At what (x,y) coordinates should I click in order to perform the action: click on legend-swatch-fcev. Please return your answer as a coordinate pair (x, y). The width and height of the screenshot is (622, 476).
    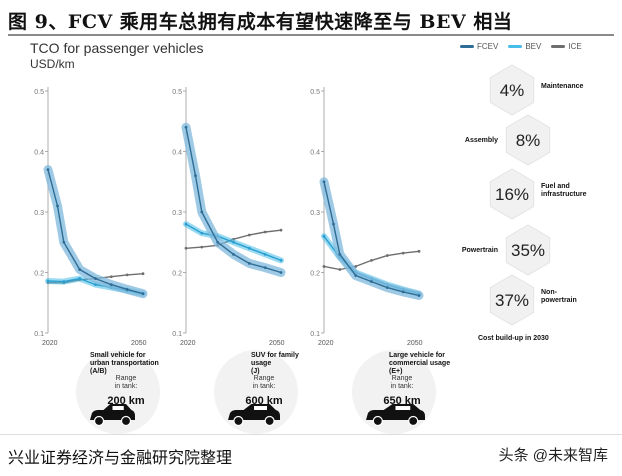
    Looking at the image, I should click on (467, 46).